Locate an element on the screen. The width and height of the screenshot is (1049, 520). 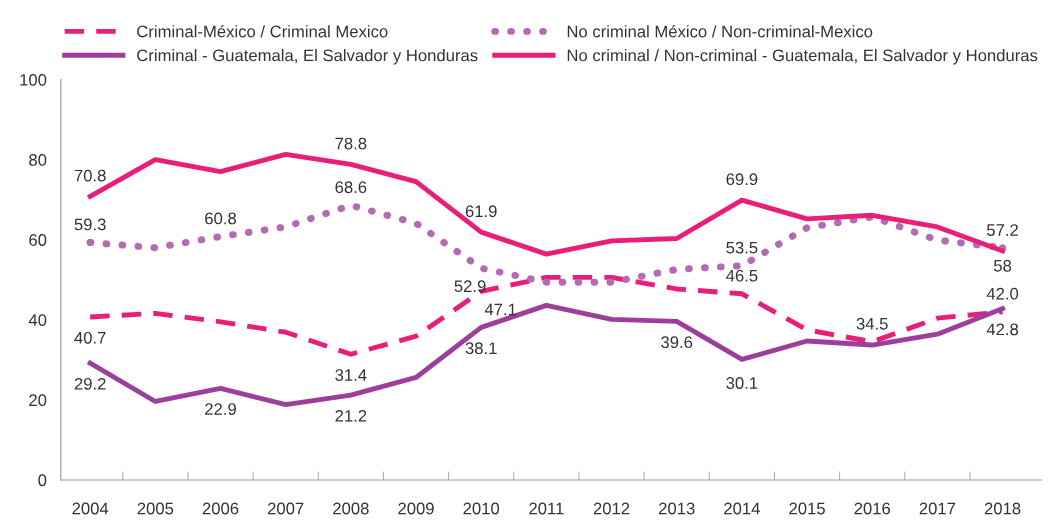
data-label: 38.1 is located at coordinates (481, 348).